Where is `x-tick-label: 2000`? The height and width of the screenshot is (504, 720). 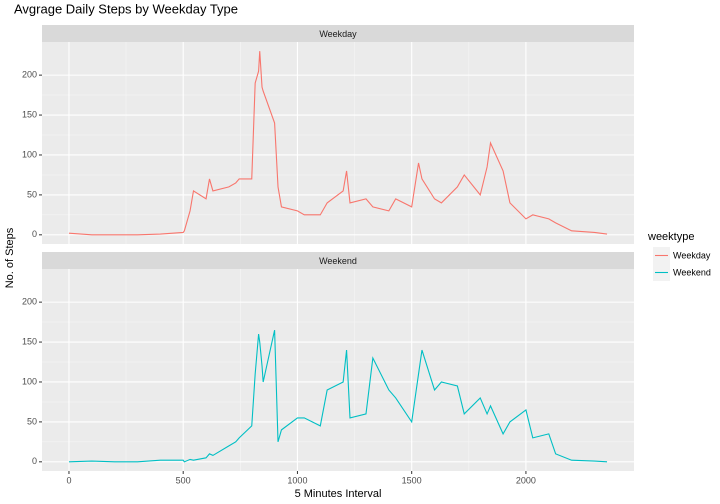
x-tick-label: 2000 is located at coordinates (526, 480).